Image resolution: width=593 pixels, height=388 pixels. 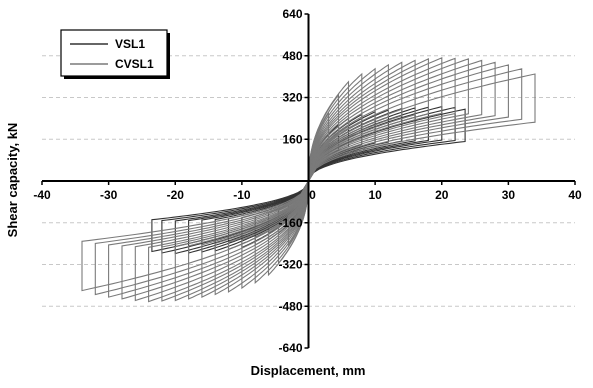 I want to click on legend: VSL1 CVSL1, so click(x=115, y=54).